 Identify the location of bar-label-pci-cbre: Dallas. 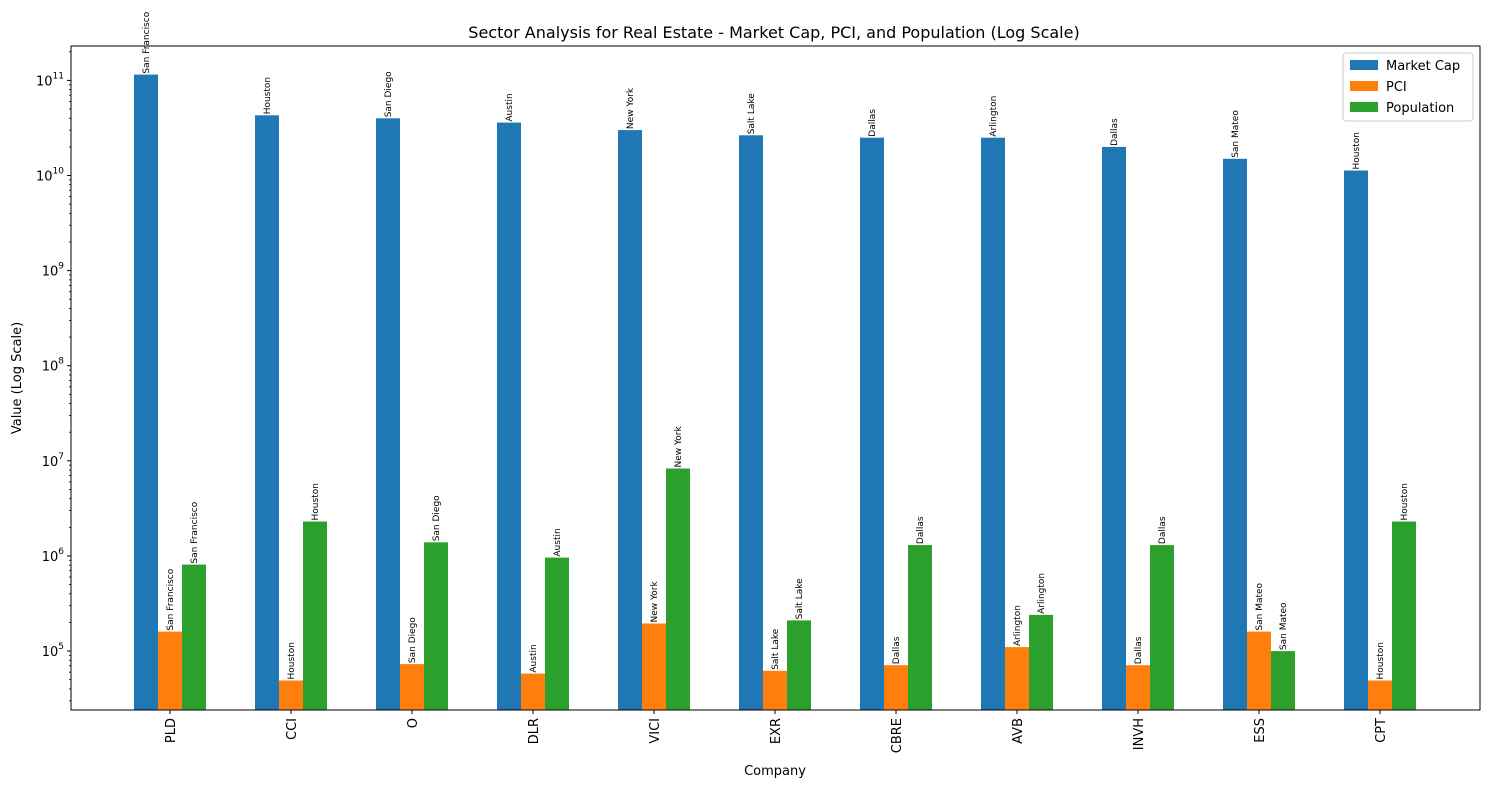
(897, 650).